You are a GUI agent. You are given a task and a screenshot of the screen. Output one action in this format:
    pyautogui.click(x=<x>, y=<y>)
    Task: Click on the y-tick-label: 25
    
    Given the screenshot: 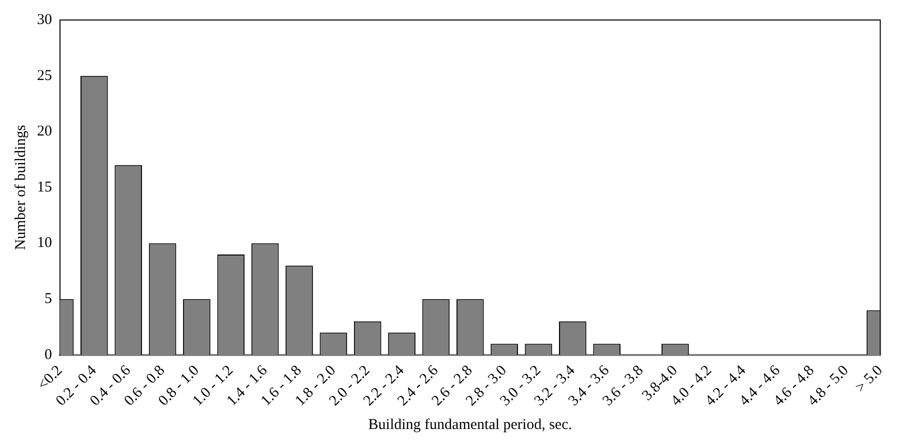 What is the action you would take?
    pyautogui.click(x=44, y=76)
    